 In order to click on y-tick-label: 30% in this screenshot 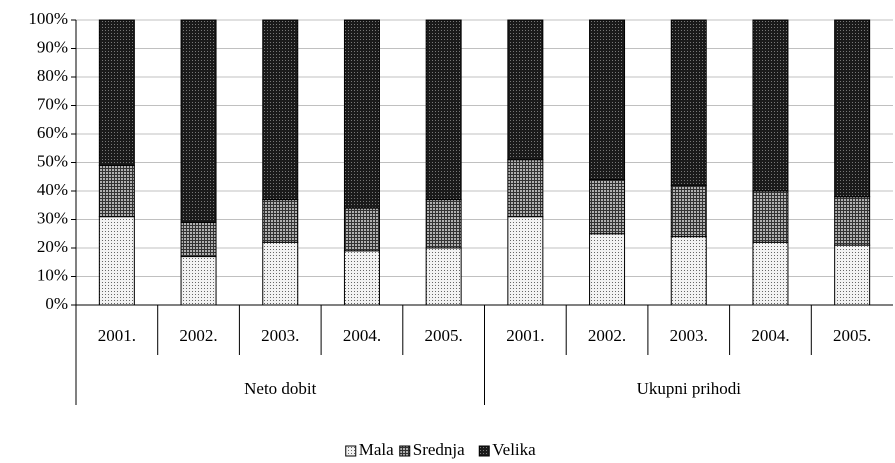, I will do `click(52, 217)`.